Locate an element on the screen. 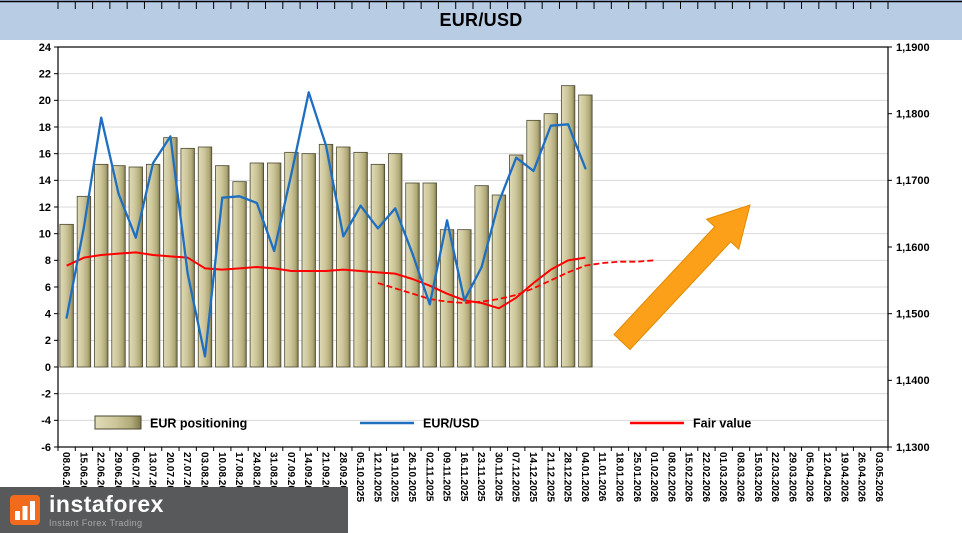 The height and width of the screenshot is (533, 962). svg-text: 29.06.2025 is located at coordinates (117, 477).